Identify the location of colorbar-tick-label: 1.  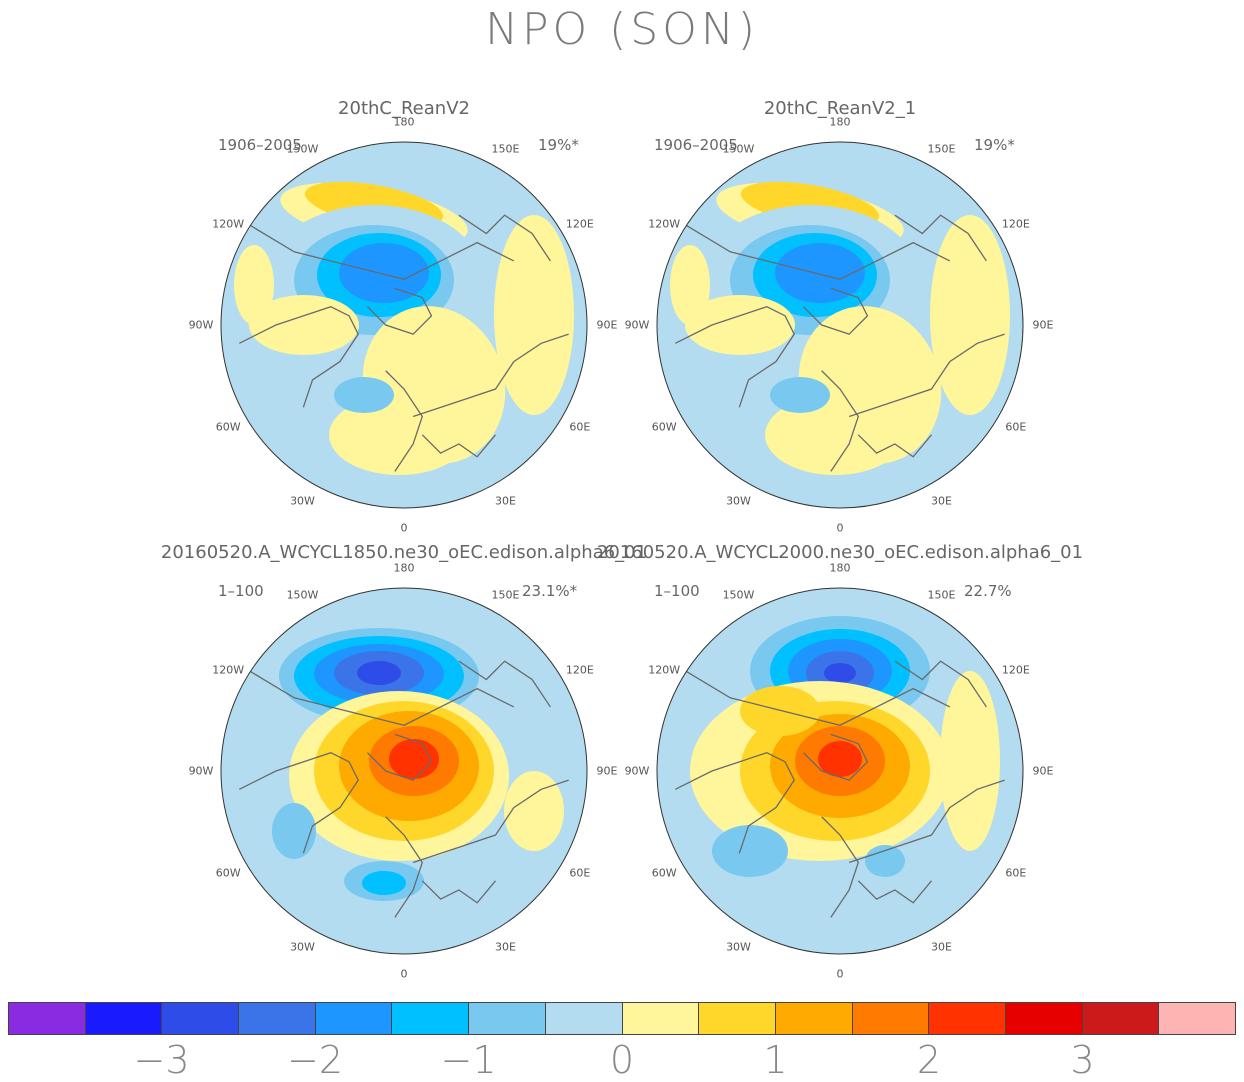
(775, 1060).